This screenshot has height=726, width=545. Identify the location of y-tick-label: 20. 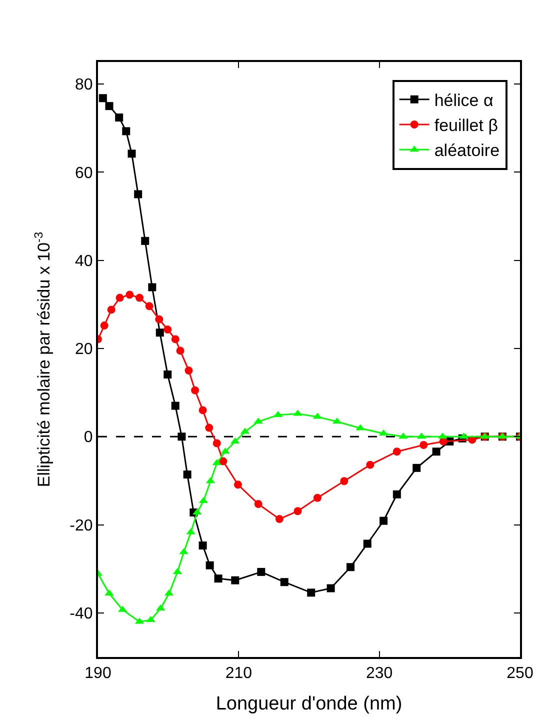
(84, 349).